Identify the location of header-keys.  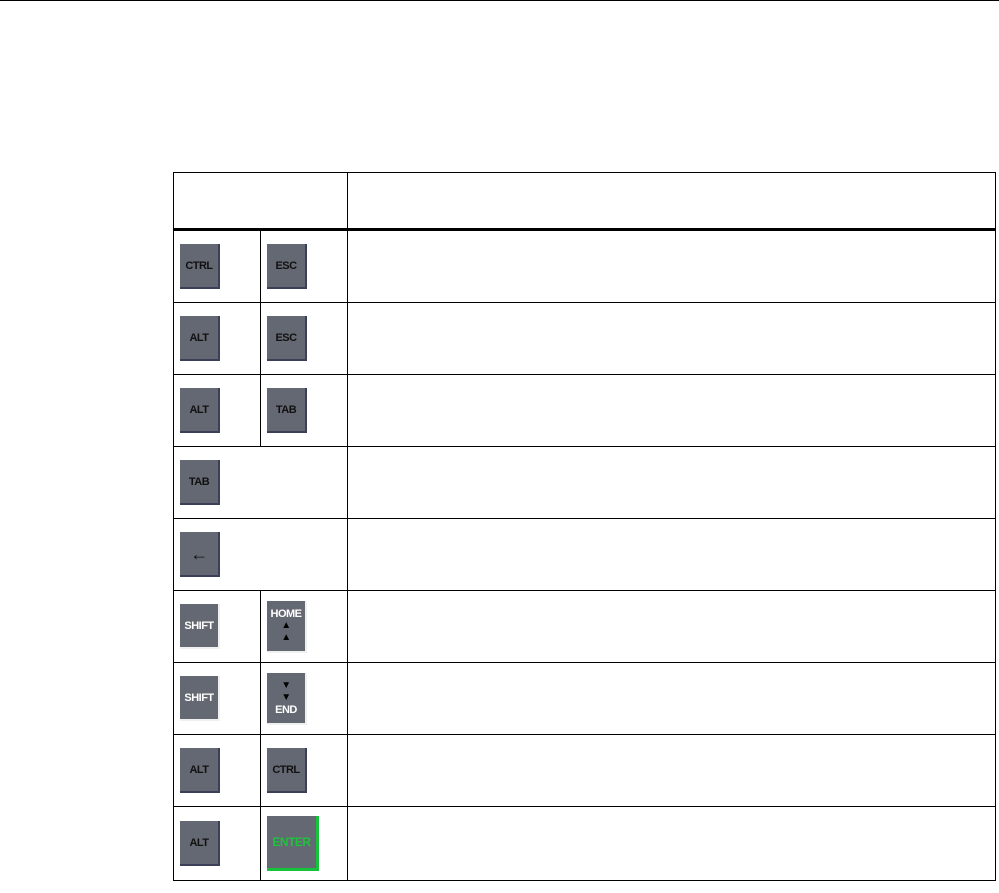
(260, 201).